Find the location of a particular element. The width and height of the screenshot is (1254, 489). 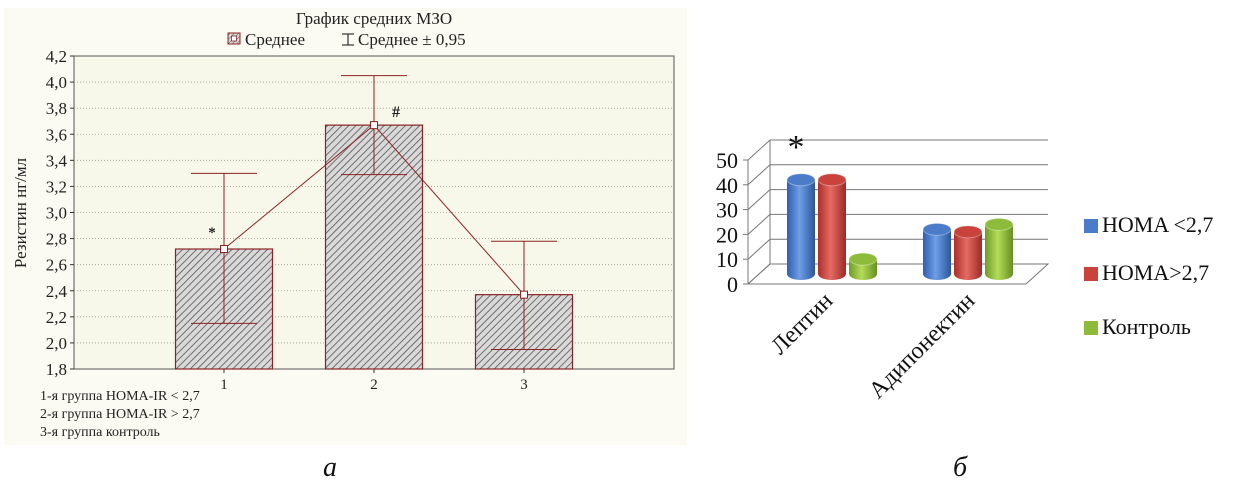

panel-b-caption: б is located at coordinates (960, 467).